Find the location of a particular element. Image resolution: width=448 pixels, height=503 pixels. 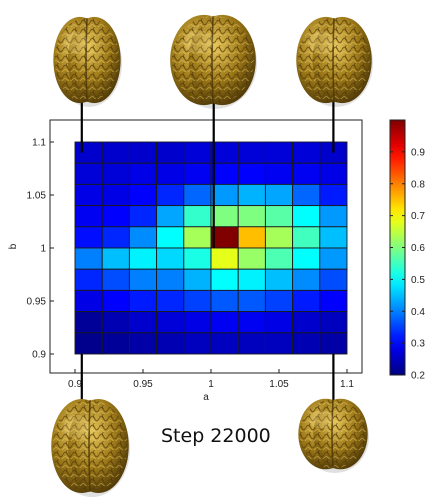

x-tick-label: 1 is located at coordinates (211, 384).